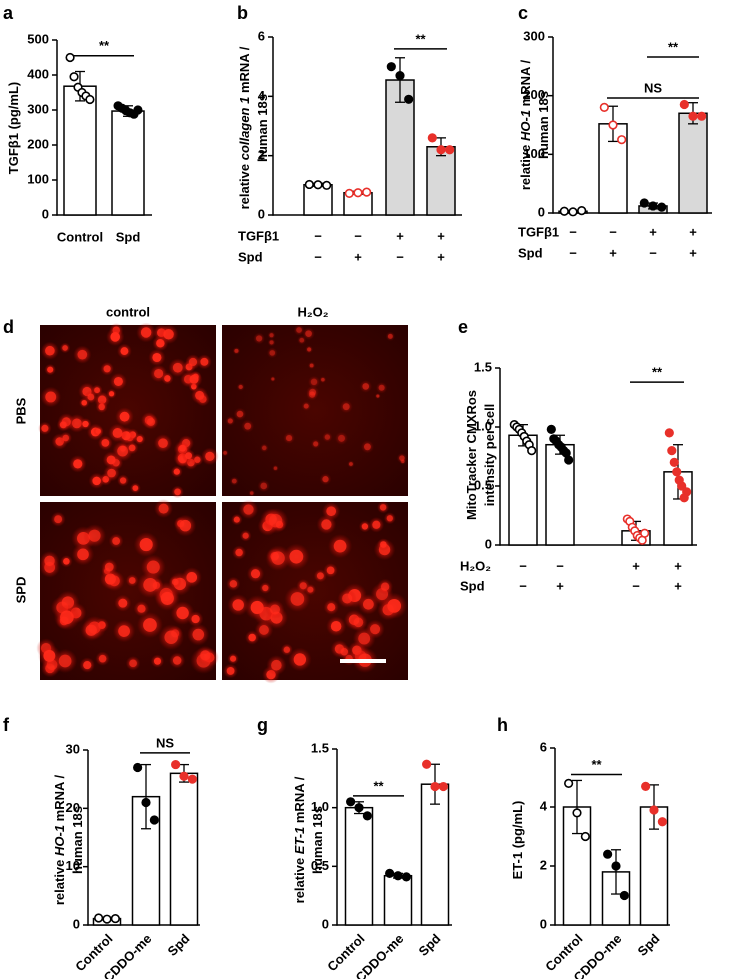 The width and height of the screenshot is (750, 979). I want to click on y-tick-label: 100, so click(534, 153).